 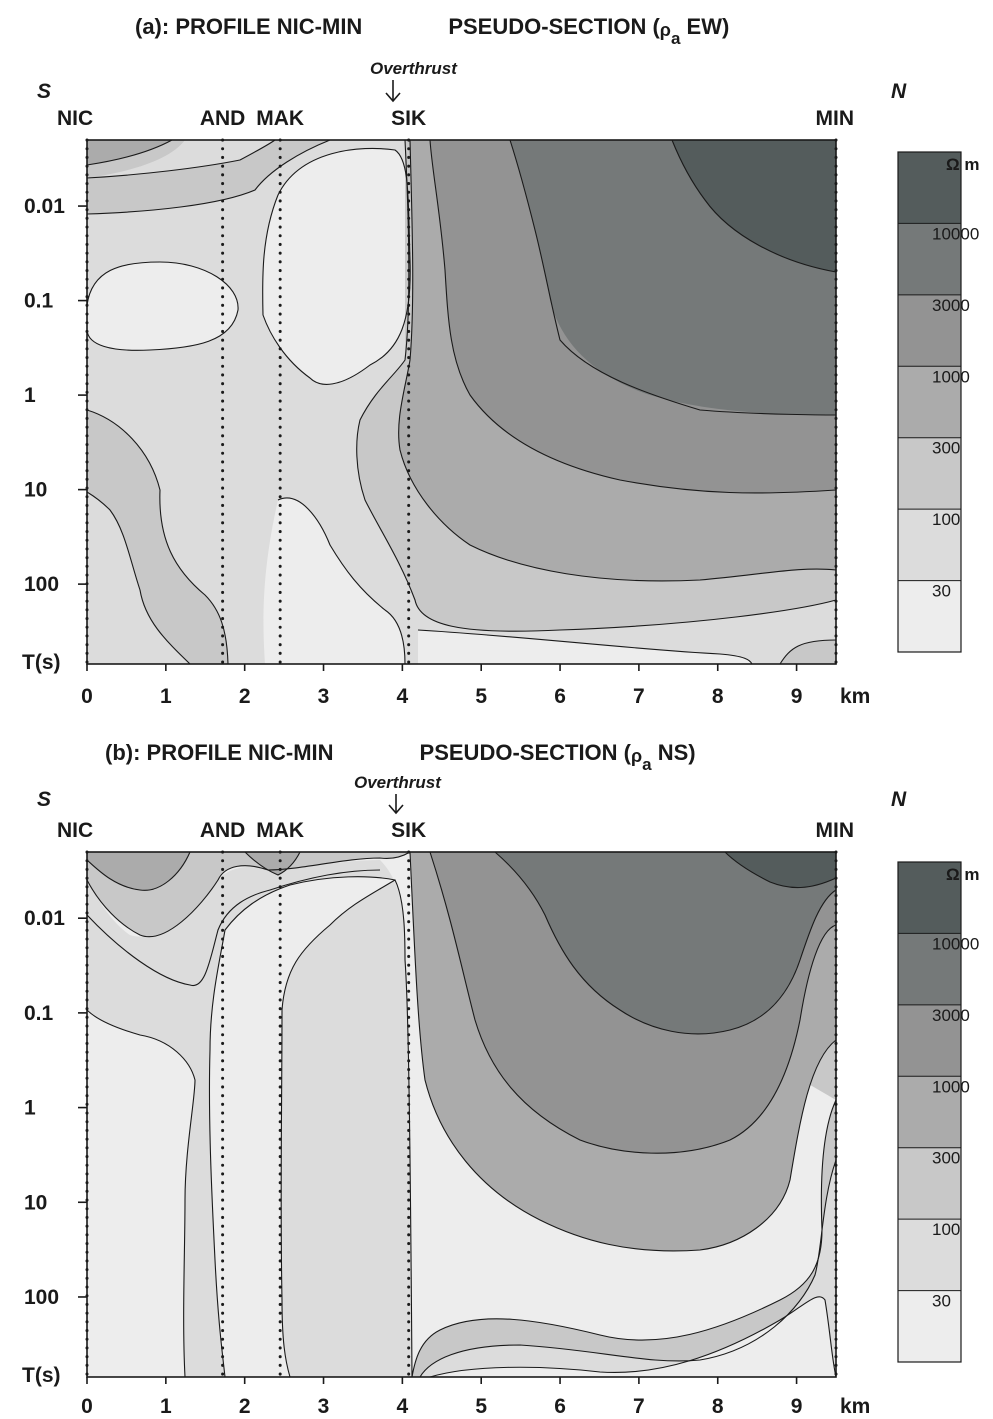 What do you see at coordinates (334, 581) in the screenshot?
I see `panel-a-region-30-100-bottom` at bounding box center [334, 581].